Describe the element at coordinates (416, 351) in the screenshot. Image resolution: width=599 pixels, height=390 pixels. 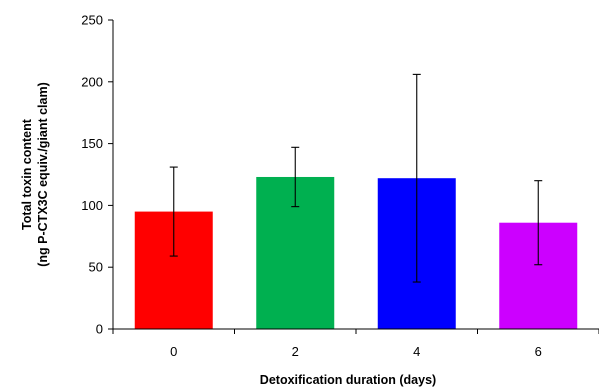
I see `x-tick-label: 4` at that location.